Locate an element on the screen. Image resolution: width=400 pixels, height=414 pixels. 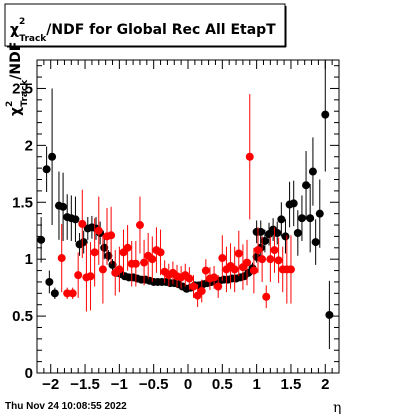
x-tick-label: 2 is located at coordinates (325, 384).